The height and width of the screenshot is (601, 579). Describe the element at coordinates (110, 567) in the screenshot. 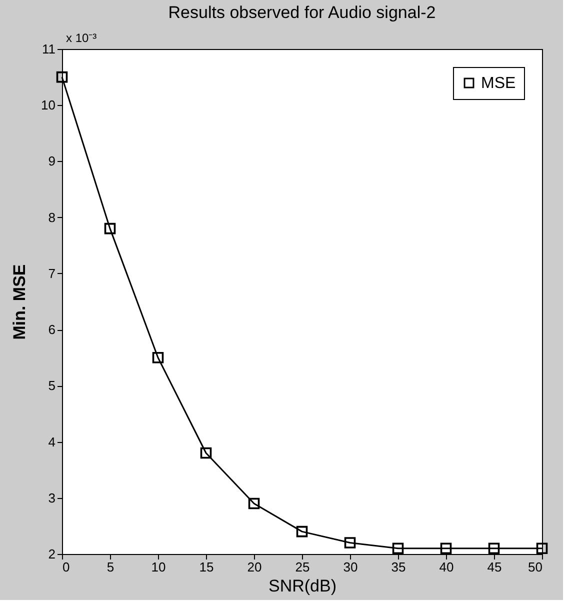

I see `x-tick-label: 5` at that location.